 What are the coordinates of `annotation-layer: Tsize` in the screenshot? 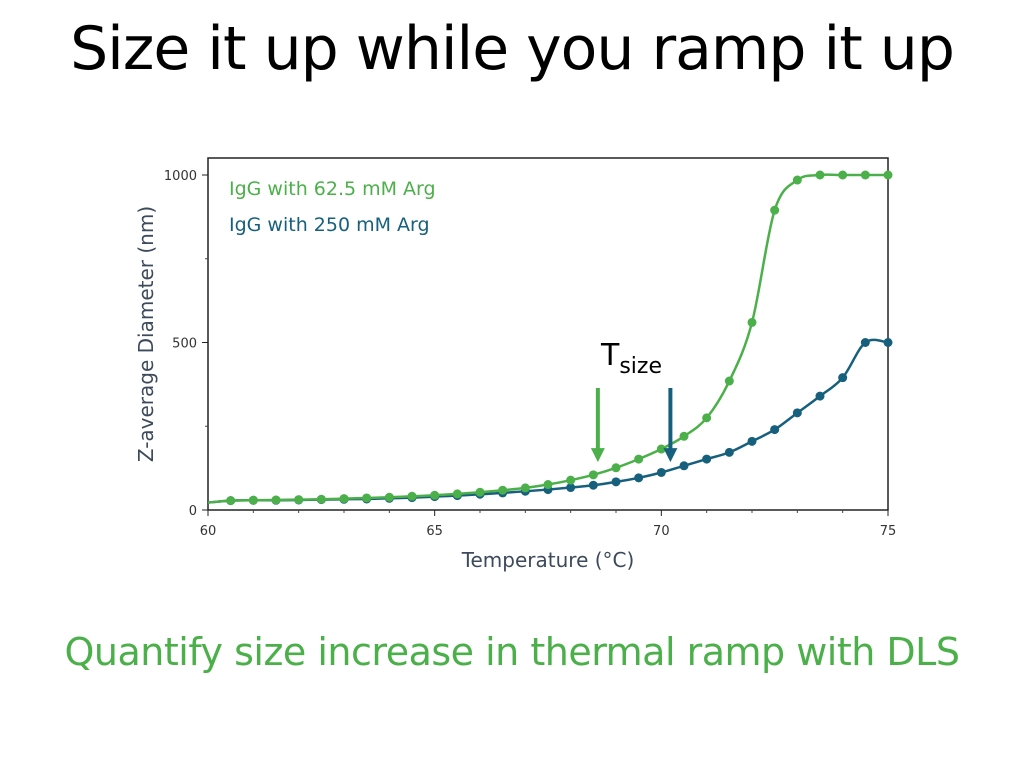 It's located at (634, 400).